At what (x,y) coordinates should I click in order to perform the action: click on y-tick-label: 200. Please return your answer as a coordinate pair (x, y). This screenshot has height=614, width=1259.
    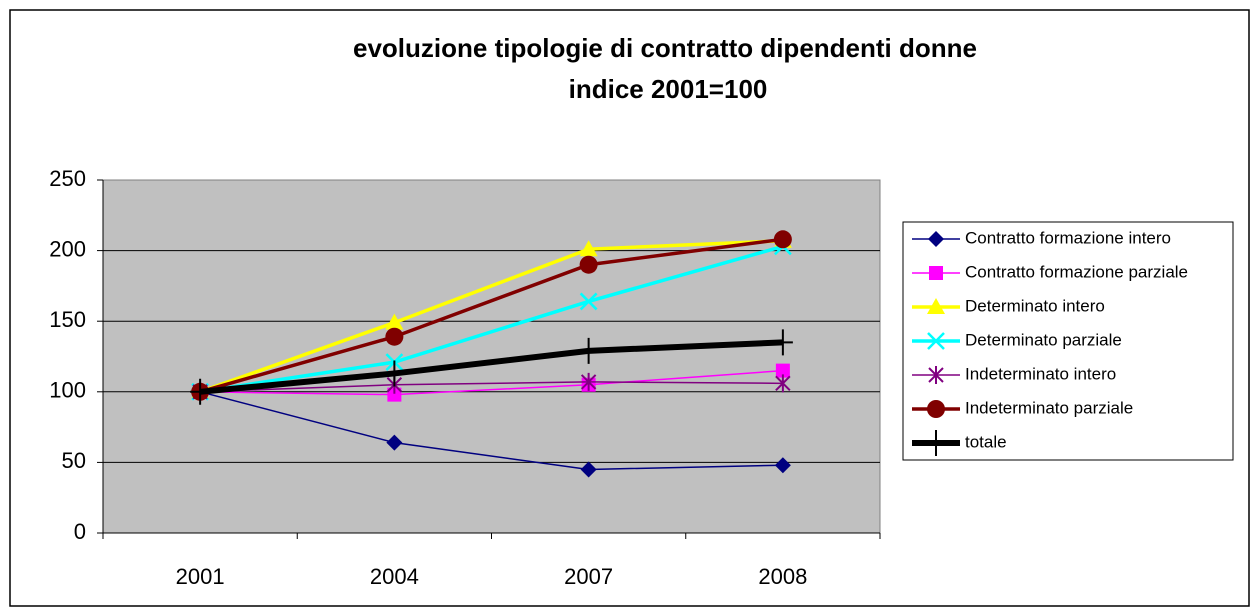
    Looking at the image, I should click on (67, 248).